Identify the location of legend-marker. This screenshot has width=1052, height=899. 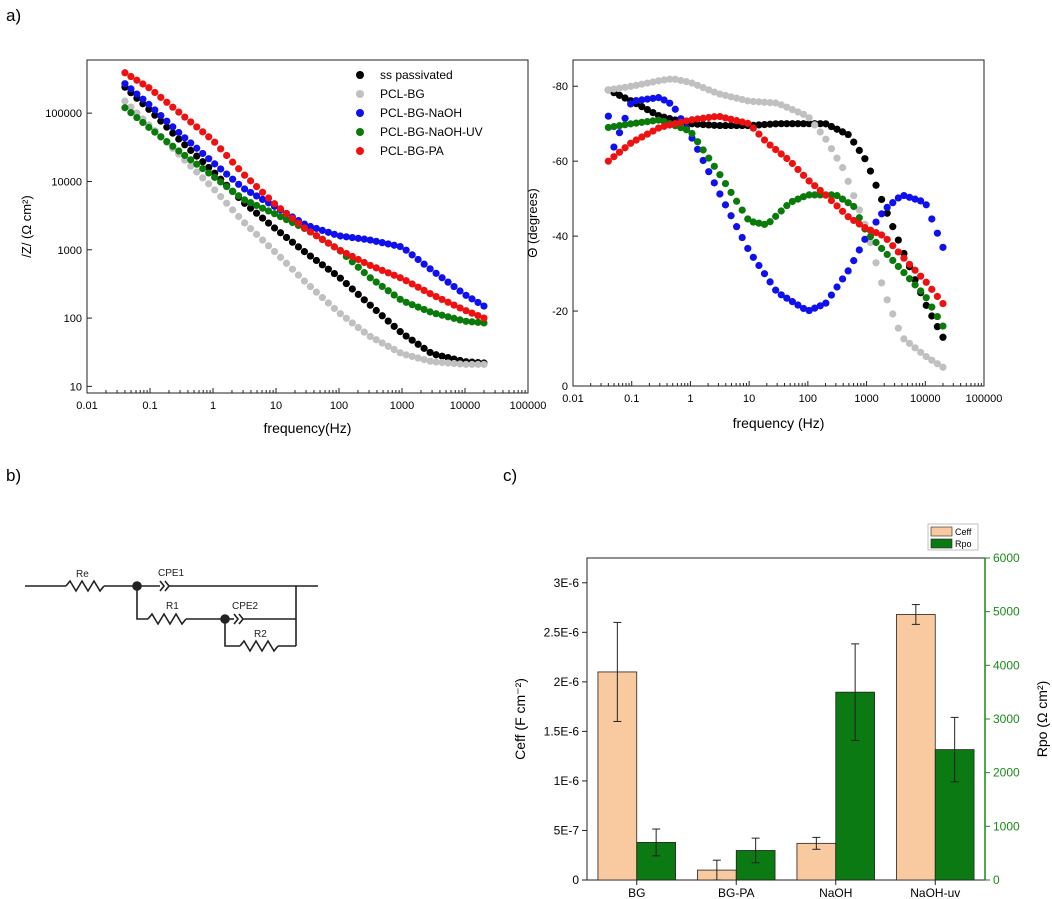
(360, 113).